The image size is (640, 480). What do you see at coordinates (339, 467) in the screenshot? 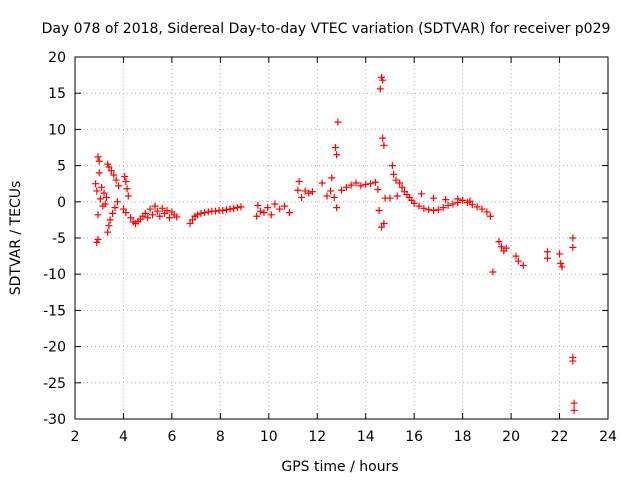
I see `x-axis-label: GPS time / hours` at bounding box center [339, 467].